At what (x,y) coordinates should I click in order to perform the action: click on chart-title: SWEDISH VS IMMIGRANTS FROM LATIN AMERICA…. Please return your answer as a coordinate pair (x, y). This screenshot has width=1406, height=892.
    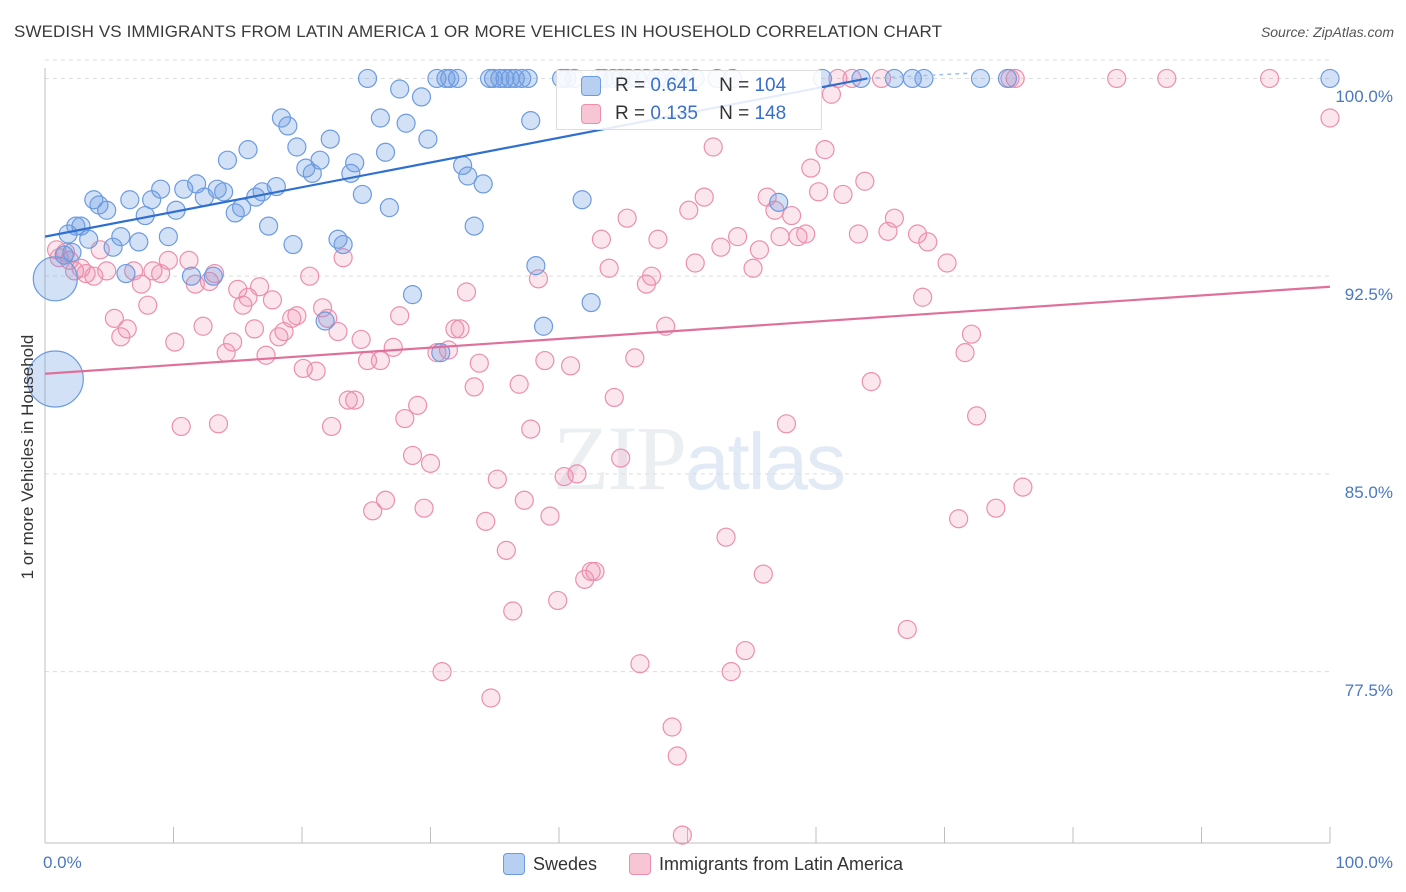
    Looking at the image, I should click on (478, 31).